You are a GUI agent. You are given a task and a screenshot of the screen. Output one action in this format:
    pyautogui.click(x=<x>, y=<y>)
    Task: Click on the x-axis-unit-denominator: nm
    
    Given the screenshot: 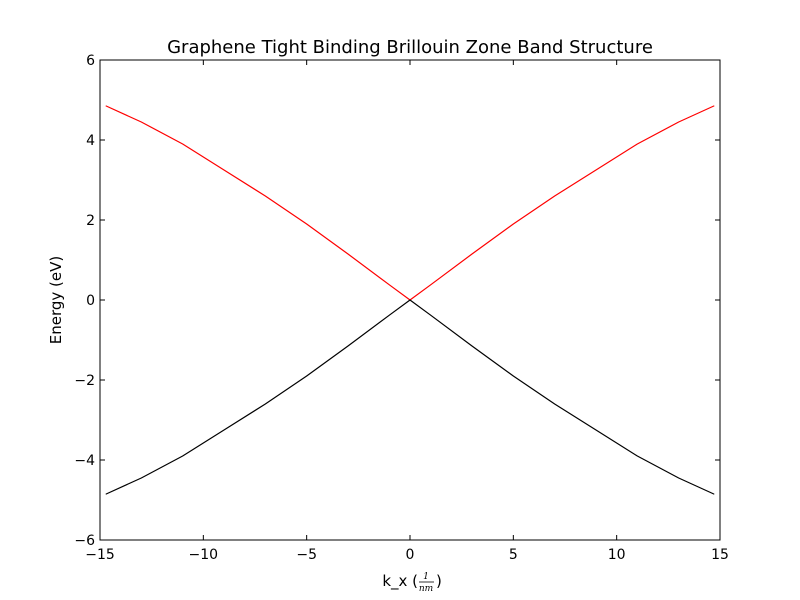 What is the action you would take?
    pyautogui.click(x=426, y=589)
    